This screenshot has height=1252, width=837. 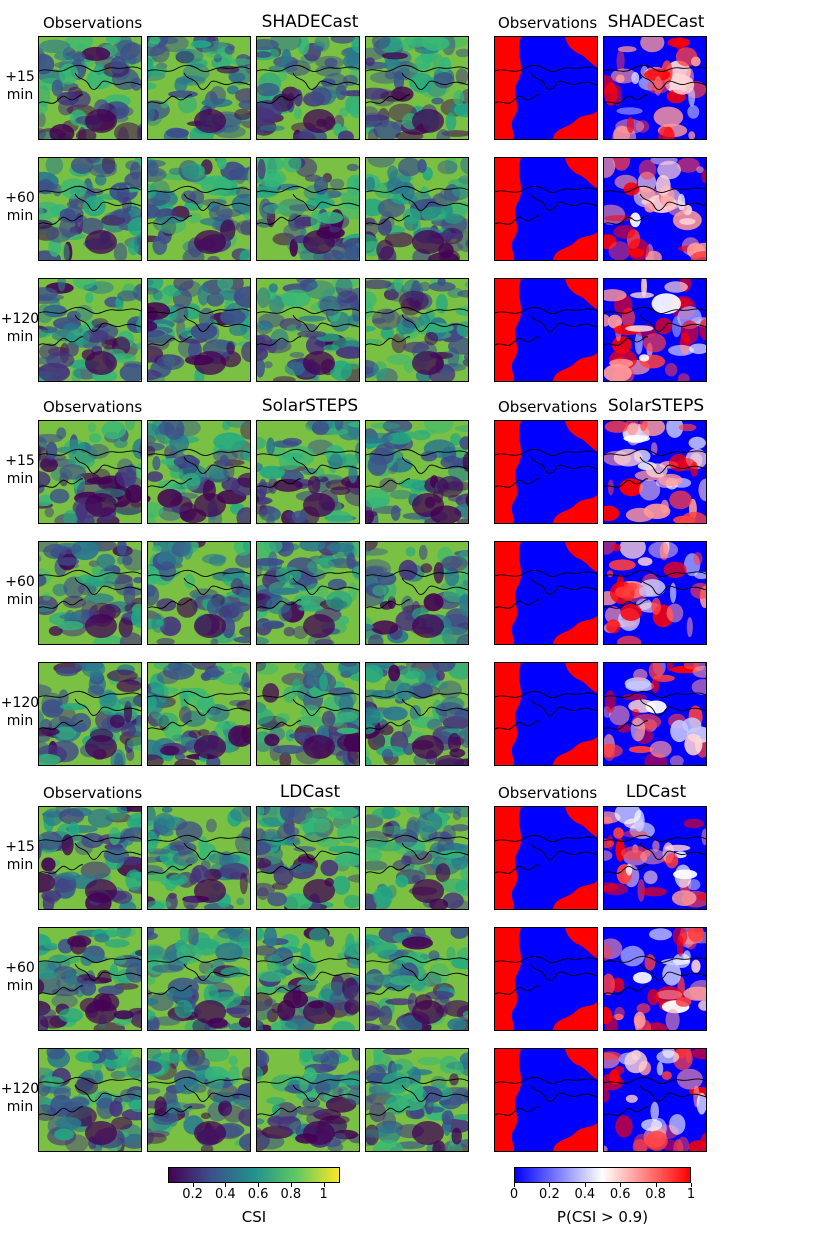 What do you see at coordinates (20, 1098) in the screenshot?
I see `lead-time-label: +120 min` at bounding box center [20, 1098].